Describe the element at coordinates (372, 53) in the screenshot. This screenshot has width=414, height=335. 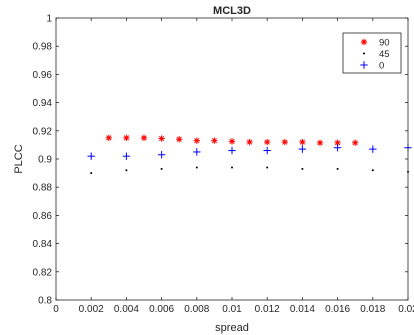
I see `legend-box` at that location.